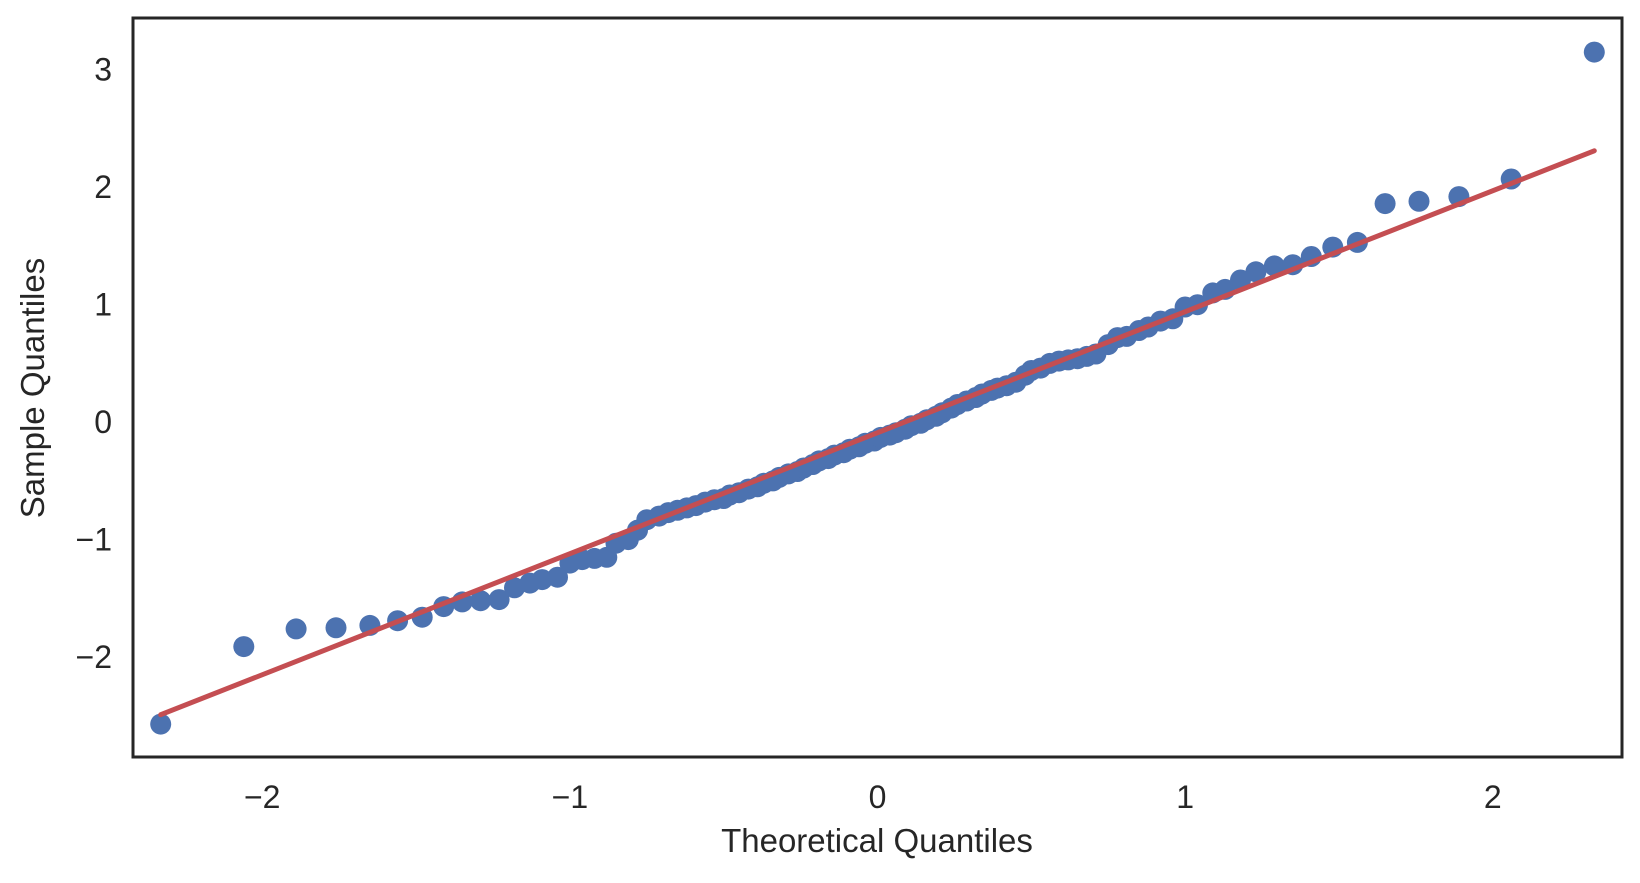 This screenshot has height=883, width=1640. I want to click on y-tick-label: 0, so click(103, 422).